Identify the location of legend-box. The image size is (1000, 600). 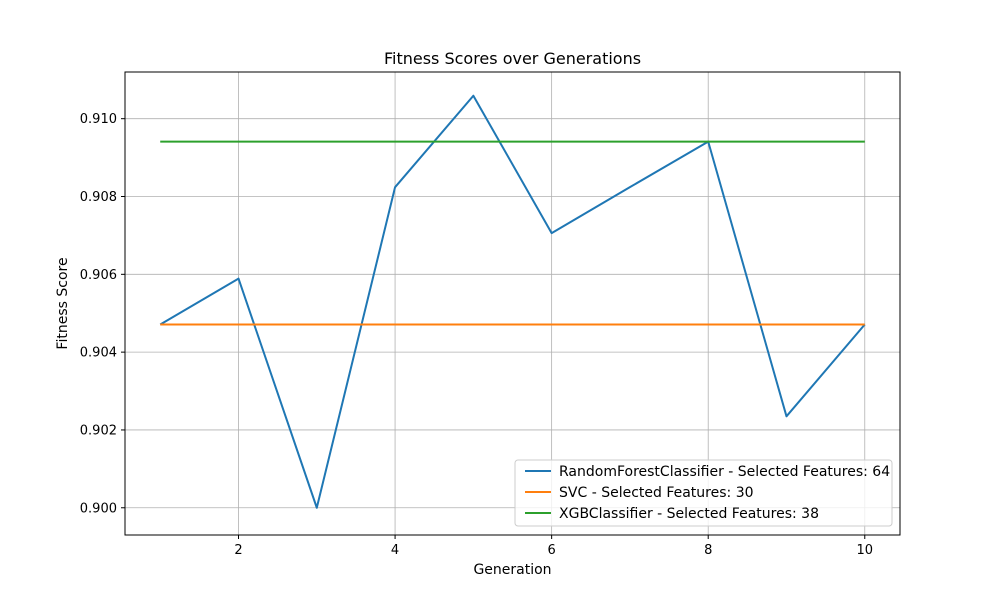
(703, 493).